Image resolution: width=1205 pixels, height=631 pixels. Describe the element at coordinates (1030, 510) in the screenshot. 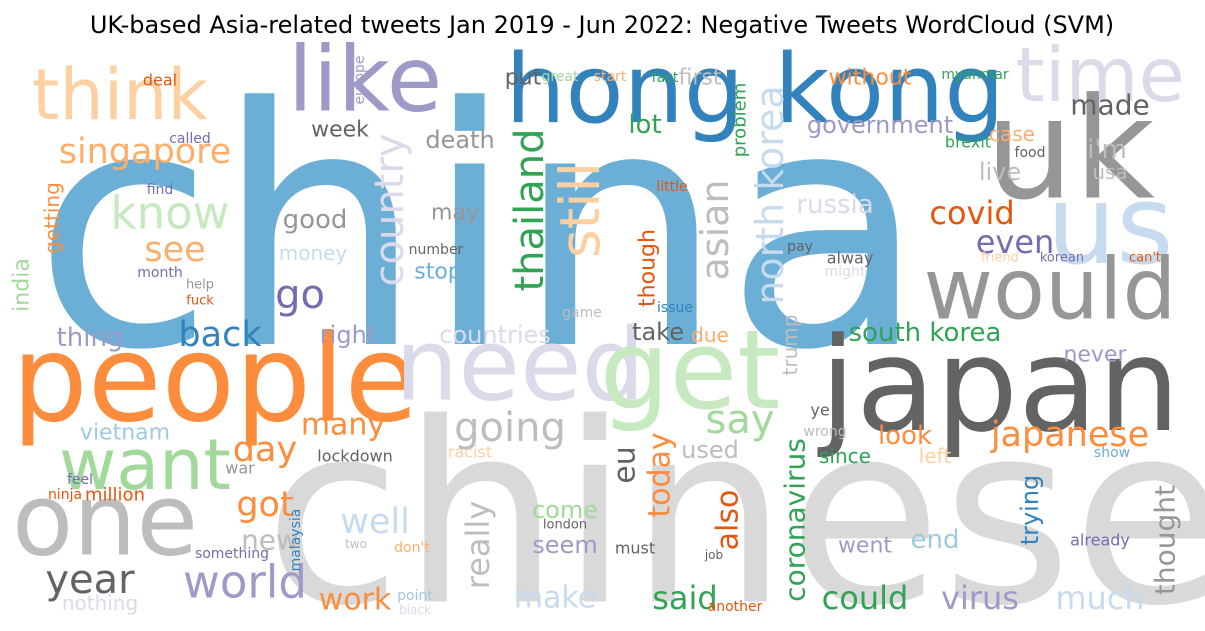

I see `word: trying` at that location.